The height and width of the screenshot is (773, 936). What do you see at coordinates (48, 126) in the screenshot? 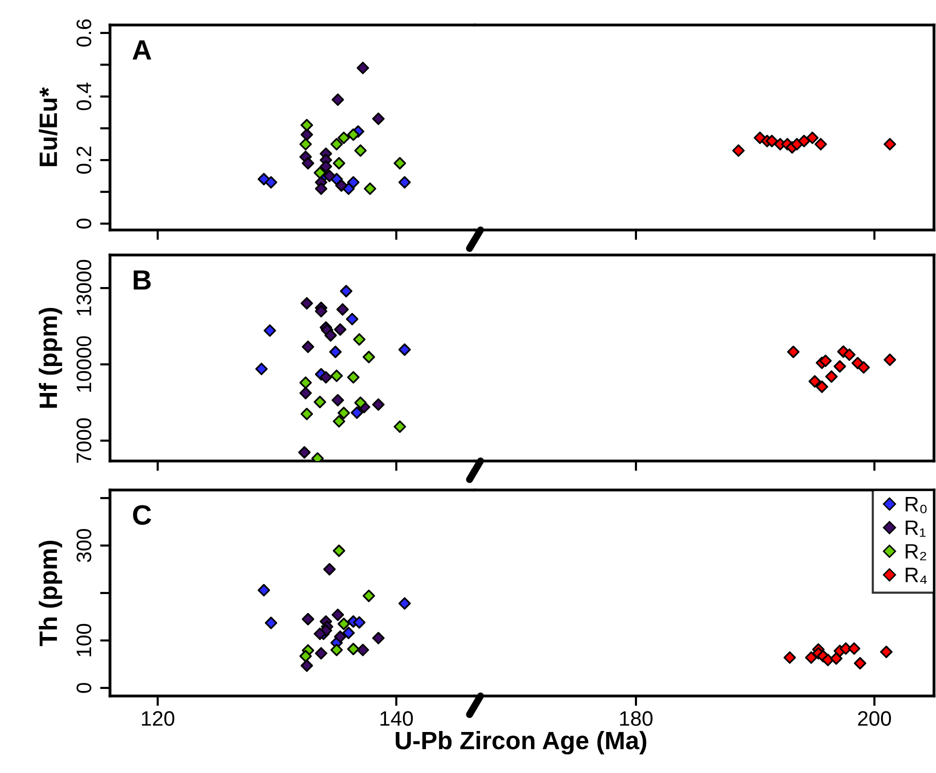
I see `y-axis-title: Eu/Eu*` at bounding box center [48, 126].